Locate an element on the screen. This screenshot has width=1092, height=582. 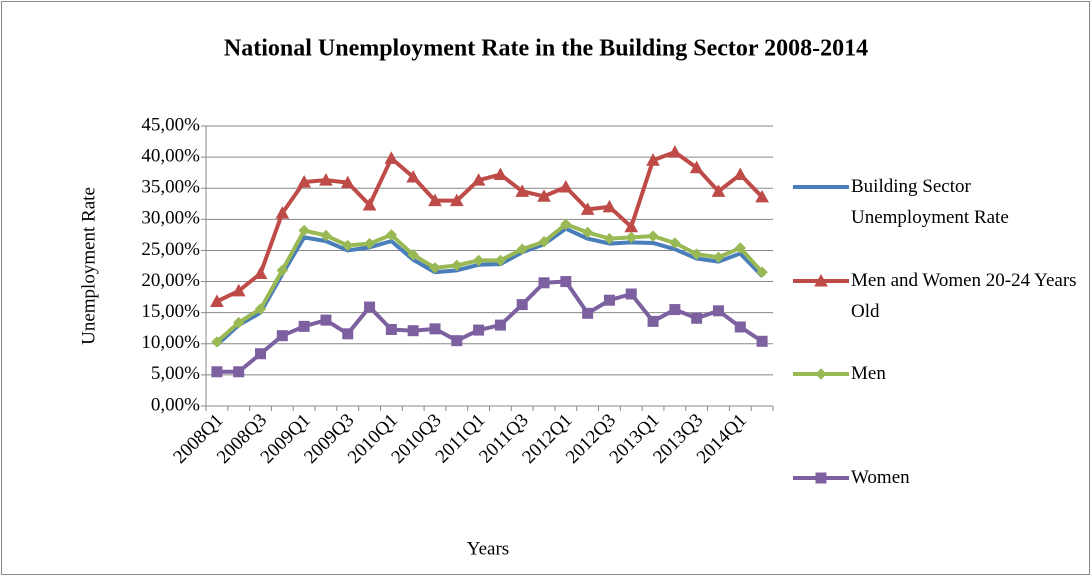
y-tick-label: 0,00% is located at coordinates (175, 404).